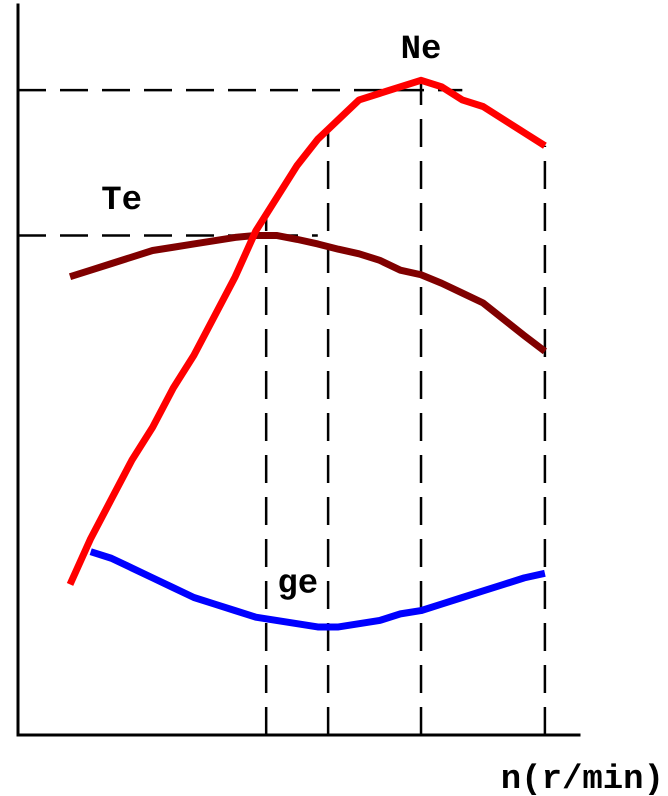  I want to click on series-label: ge, so click(297, 585).